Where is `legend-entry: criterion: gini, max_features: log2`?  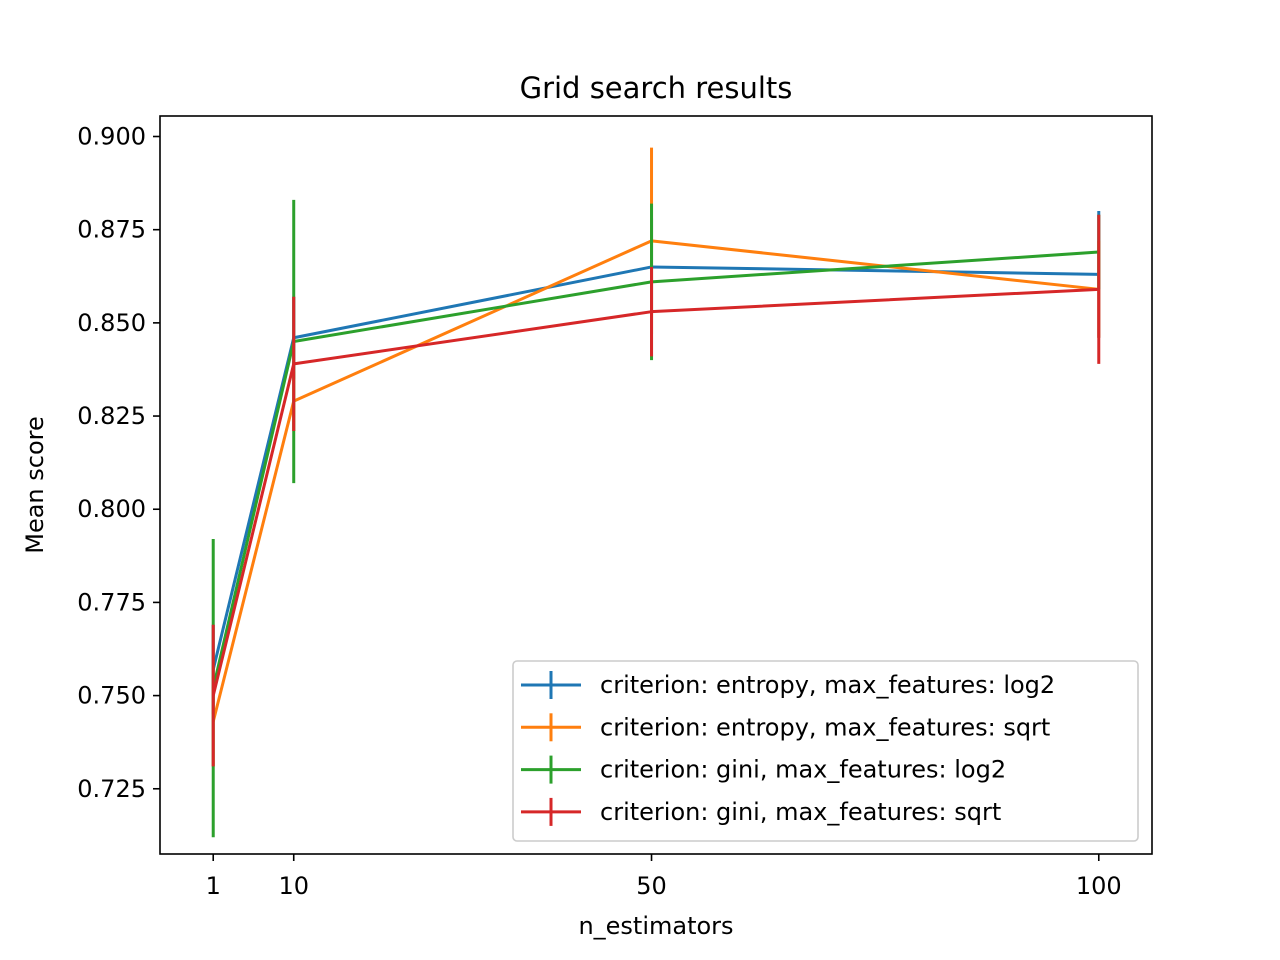 legend-entry: criterion: gini, max_features: log2 is located at coordinates (763, 769).